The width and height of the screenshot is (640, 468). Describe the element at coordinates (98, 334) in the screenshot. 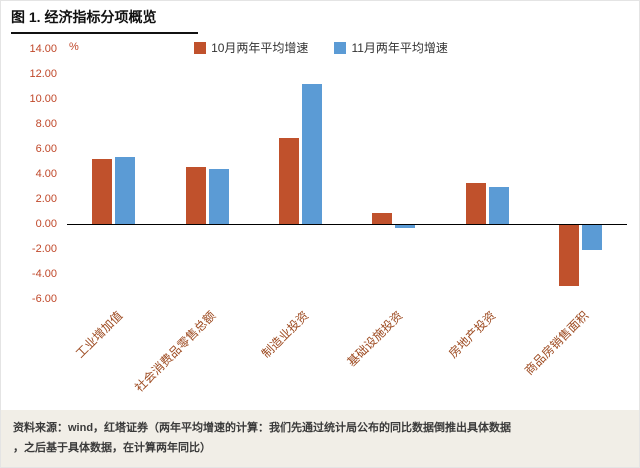

I see `x-axis-category-label: 工业增加值` at that location.